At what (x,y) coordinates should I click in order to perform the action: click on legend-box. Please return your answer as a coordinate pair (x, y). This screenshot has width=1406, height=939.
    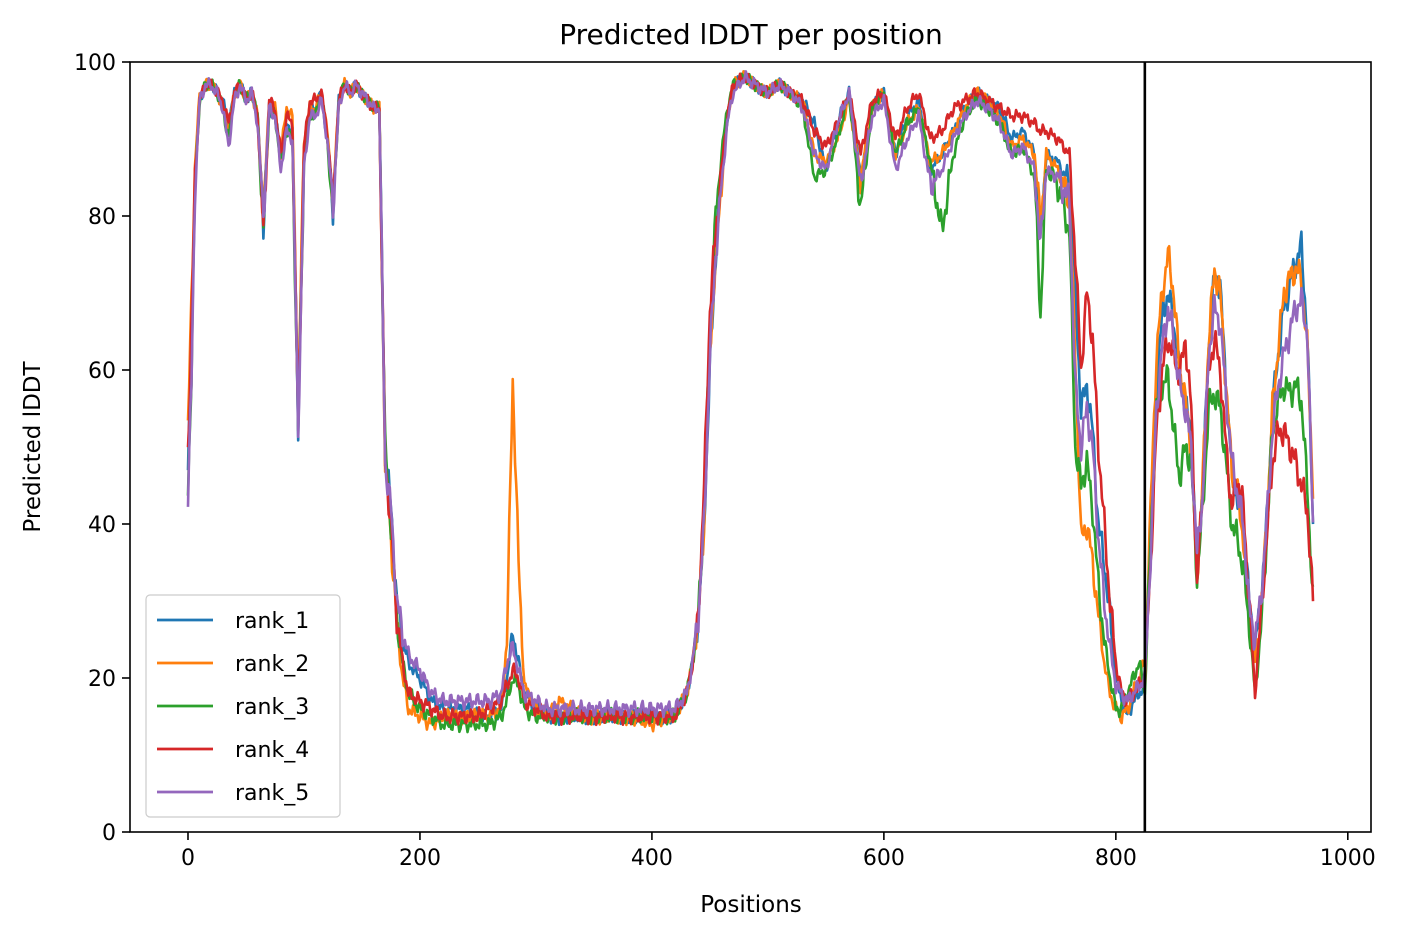
    Looking at the image, I should click on (243, 706).